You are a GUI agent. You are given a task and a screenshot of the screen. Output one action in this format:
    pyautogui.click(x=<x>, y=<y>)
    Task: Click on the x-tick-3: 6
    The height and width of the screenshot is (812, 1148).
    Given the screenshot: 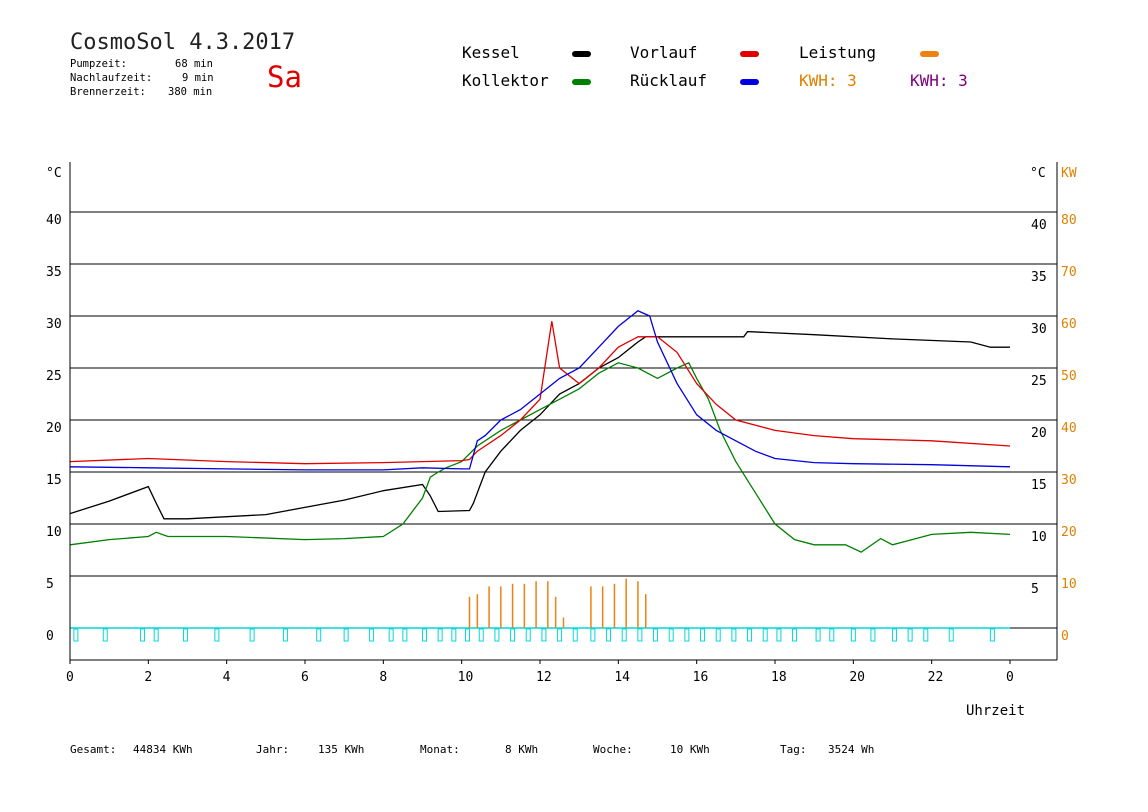 What is the action you would take?
    pyautogui.click(x=305, y=677)
    